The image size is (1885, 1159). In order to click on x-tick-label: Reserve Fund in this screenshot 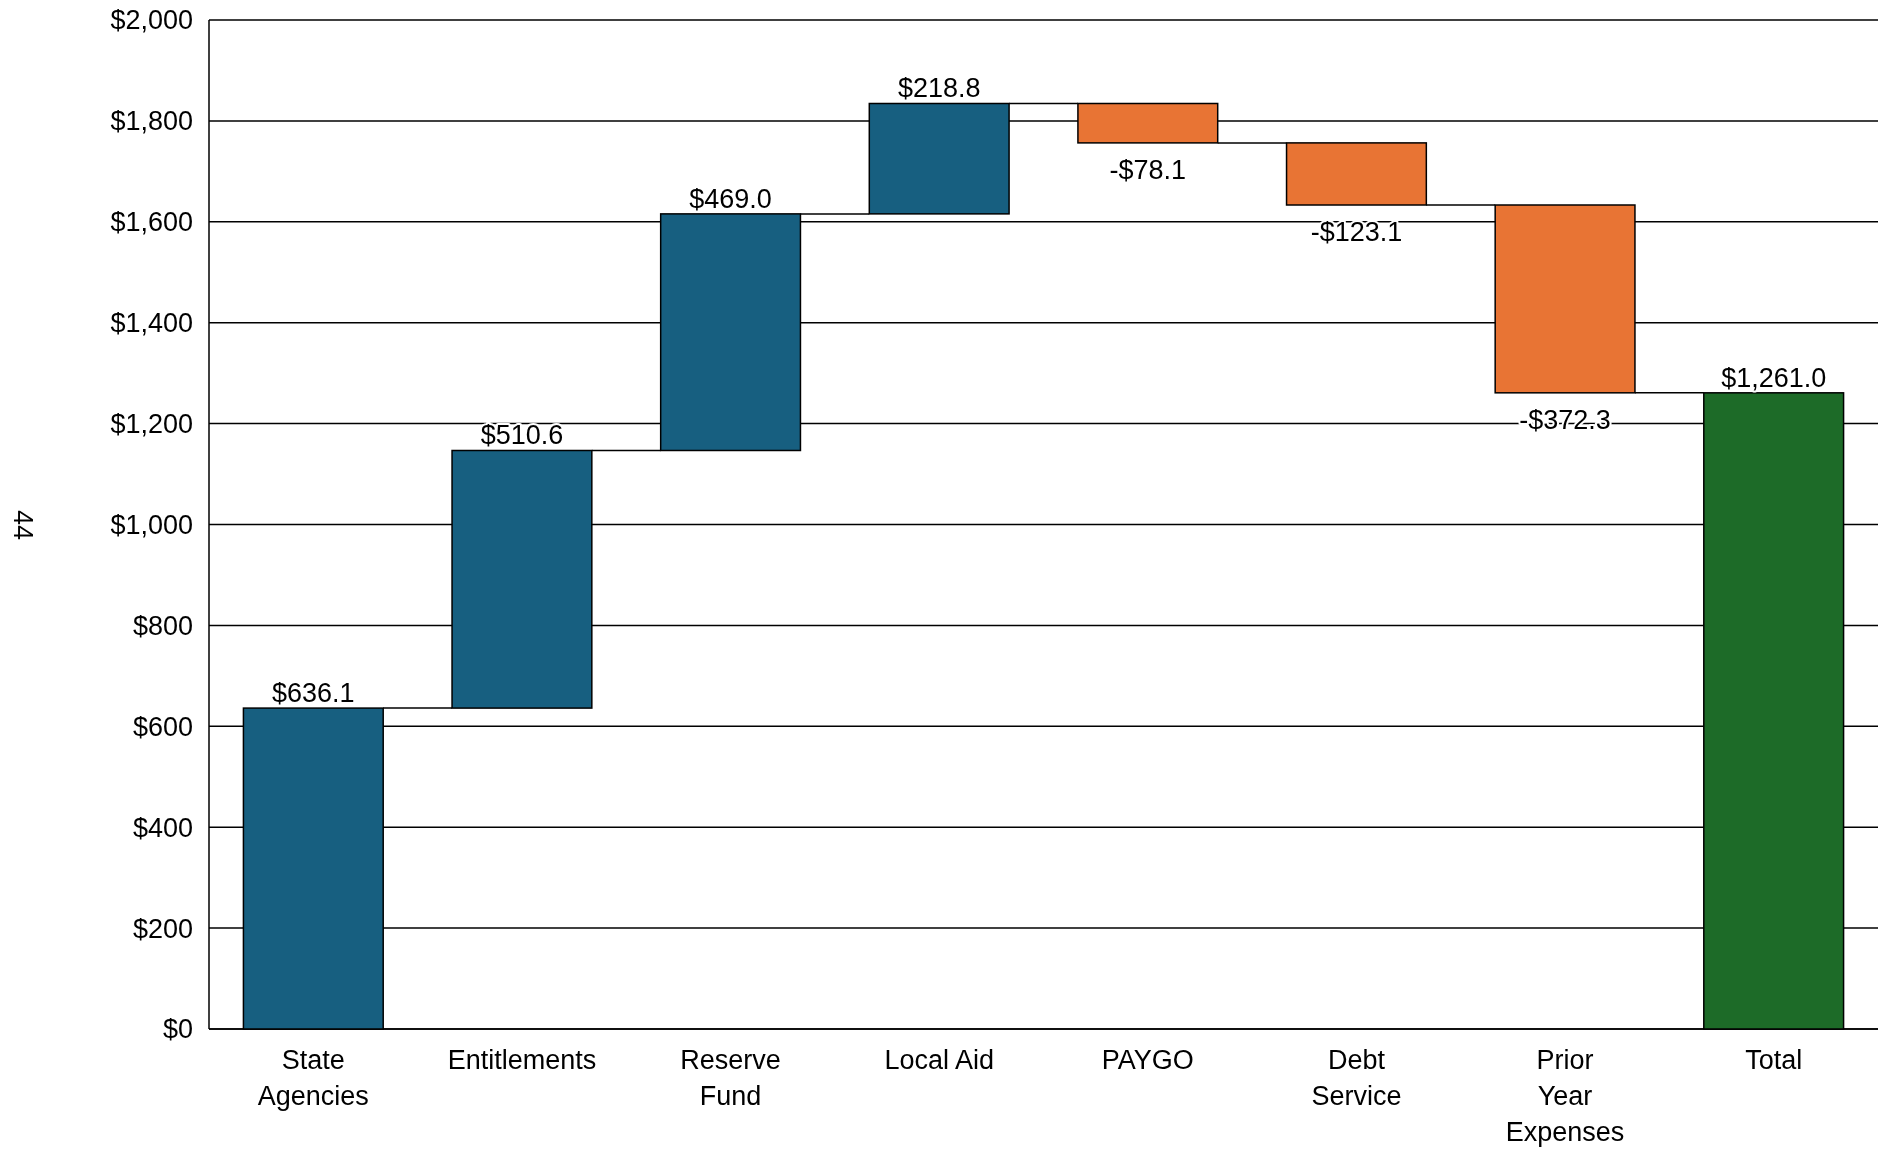, I will do `click(730, 1078)`.